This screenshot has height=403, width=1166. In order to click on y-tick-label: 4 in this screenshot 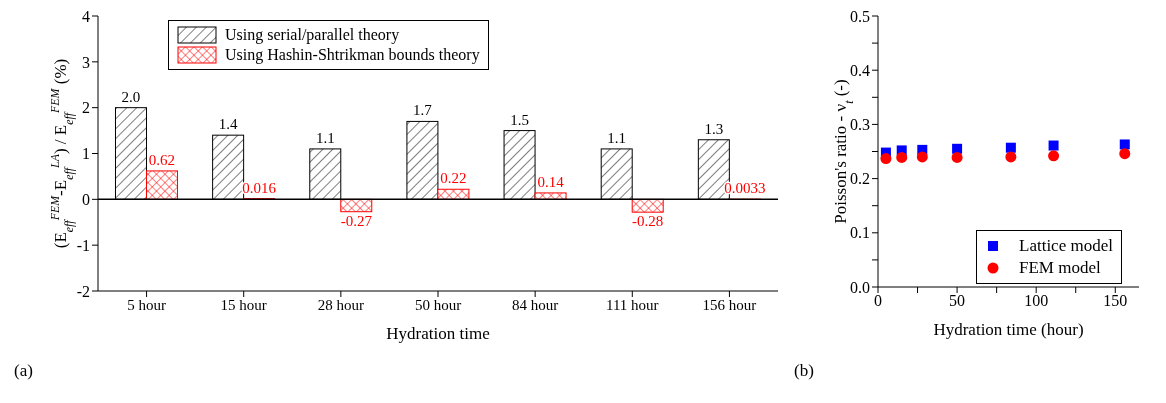, I will do `click(86, 16)`.